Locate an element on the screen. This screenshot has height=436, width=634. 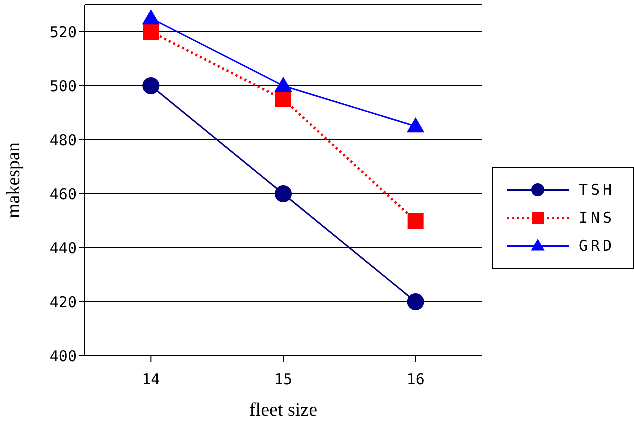
y-tick-label: 420 is located at coordinates (63, 302).